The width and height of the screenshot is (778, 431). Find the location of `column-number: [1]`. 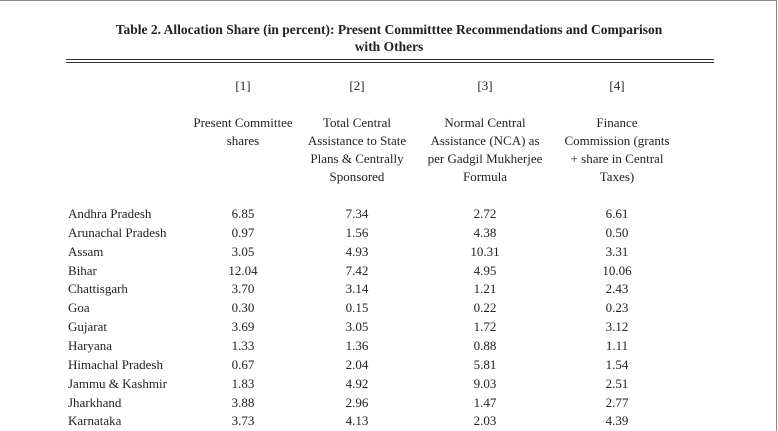

column-number: [1] is located at coordinates (243, 85).